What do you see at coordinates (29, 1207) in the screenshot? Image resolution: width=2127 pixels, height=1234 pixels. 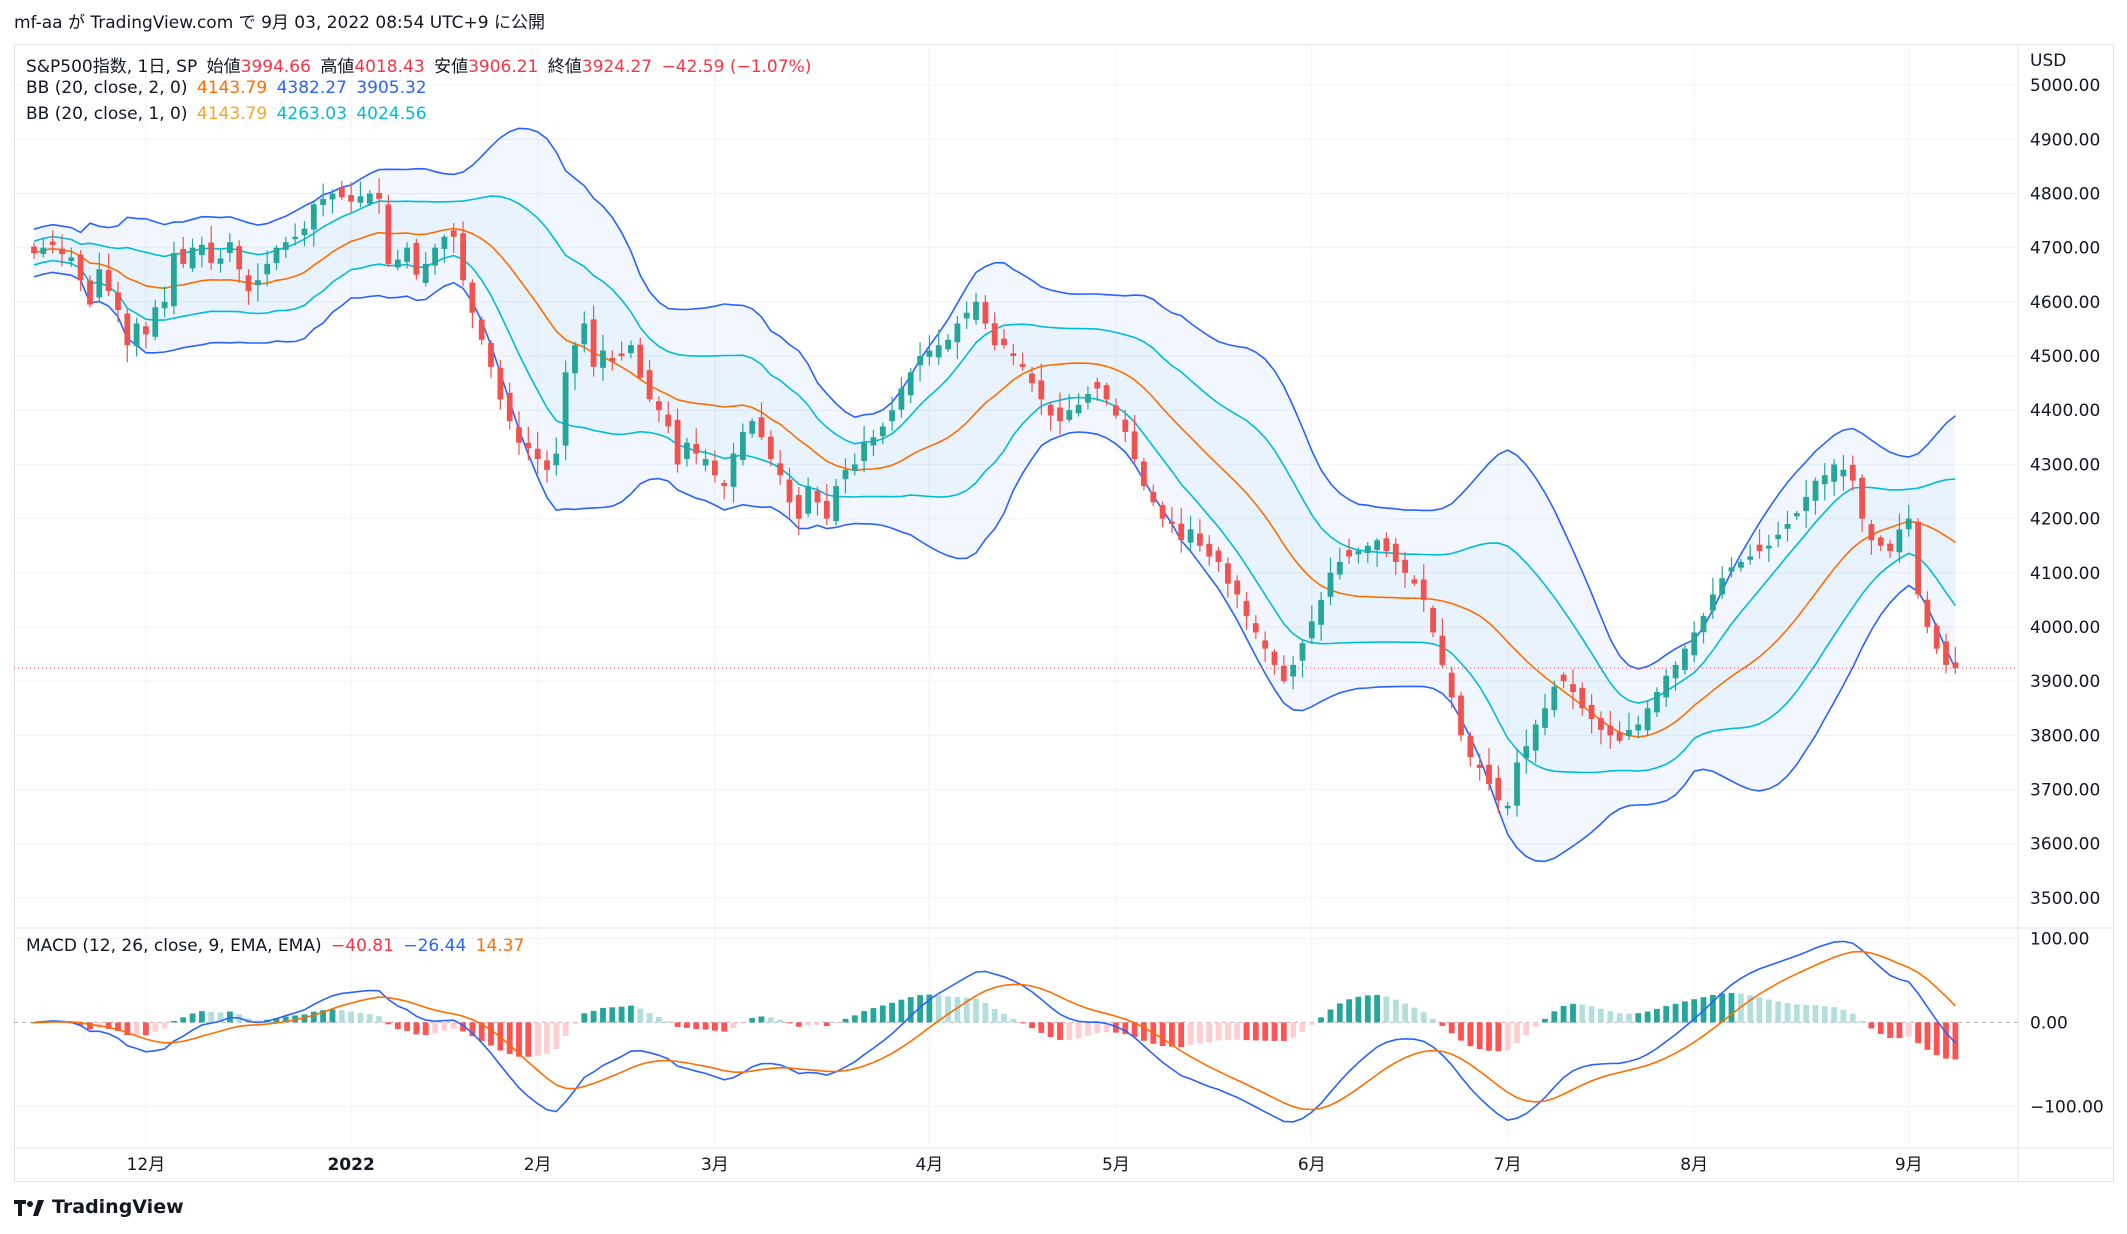 I see `tradingview-logo-icon` at bounding box center [29, 1207].